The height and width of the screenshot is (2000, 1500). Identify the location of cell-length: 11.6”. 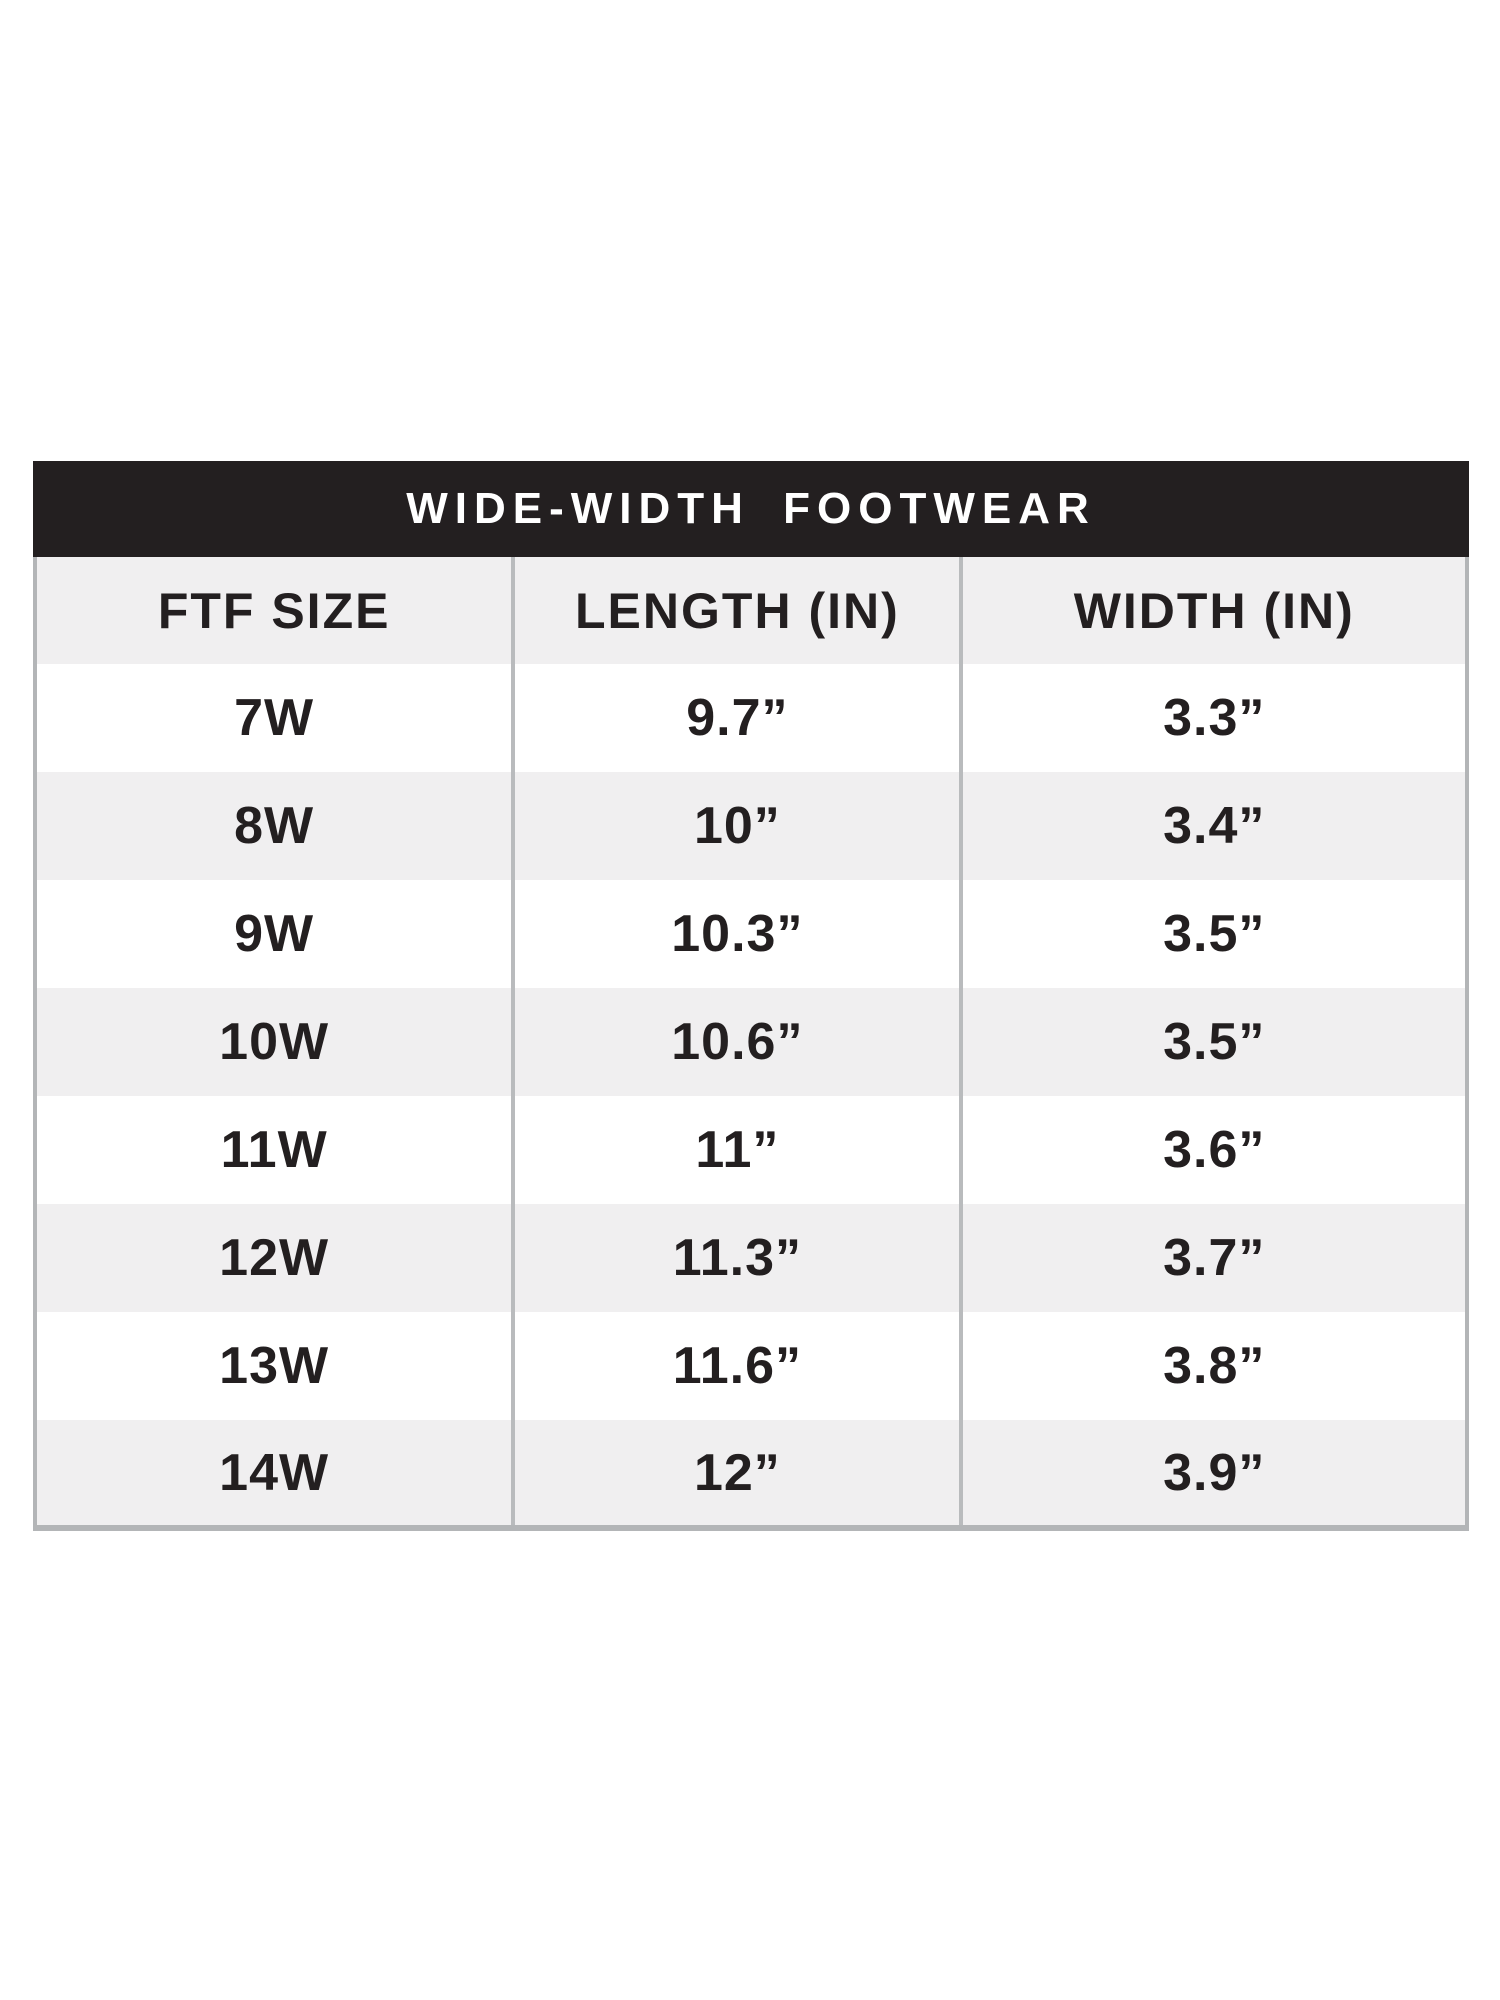
(736, 1366).